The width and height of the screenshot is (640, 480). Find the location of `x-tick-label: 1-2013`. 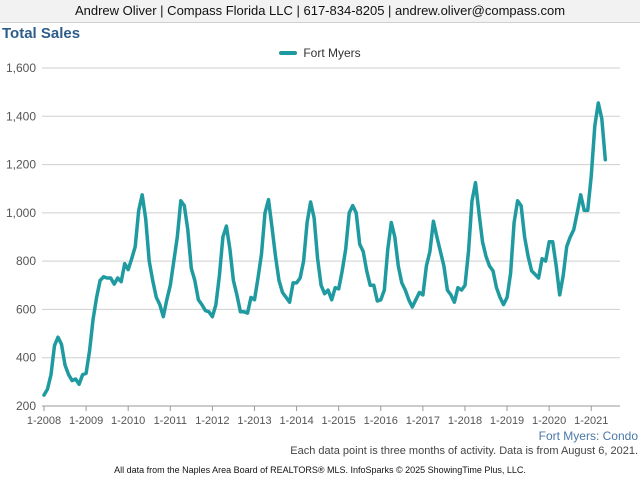

x-tick-label: 1-2013 is located at coordinates (254, 421).